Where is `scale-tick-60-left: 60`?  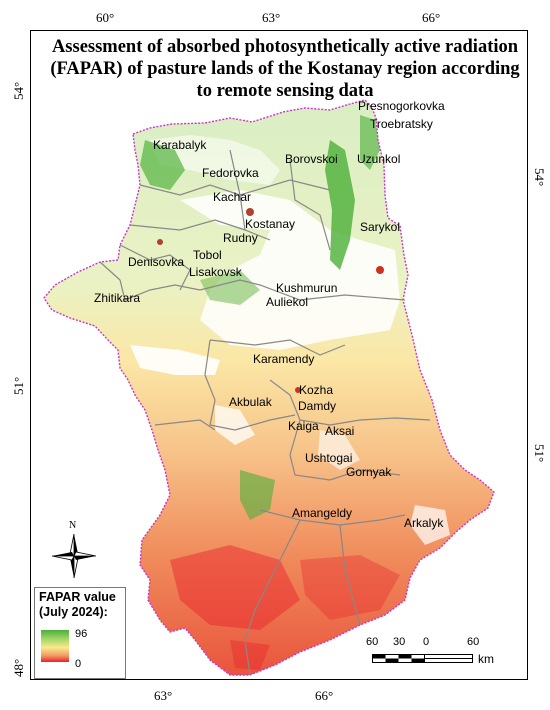 scale-tick-60-left: 60 is located at coordinates (372, 642).